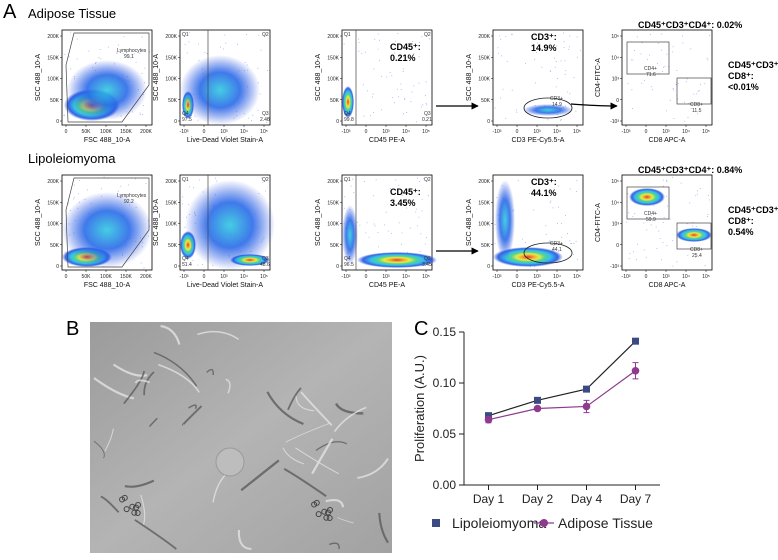 This screenshot has height=560, width=778. What do you see at coordinates (38, 77) in the screenshot?
I see `y-axis-label: SCC 488_10-A` at bounding box center [38, 77].